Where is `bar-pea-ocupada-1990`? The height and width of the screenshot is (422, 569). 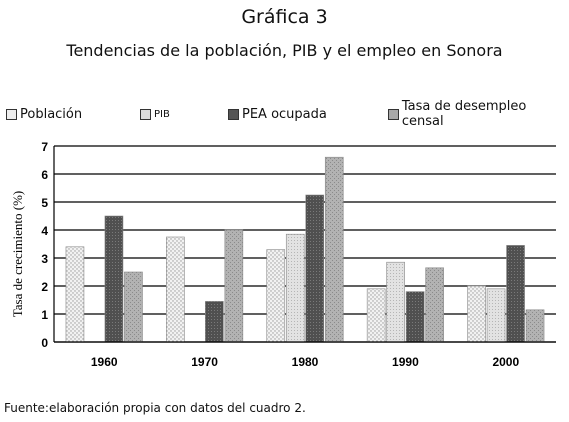 bar-pea-ocupada-1990 is located at coordinates (415, 317).